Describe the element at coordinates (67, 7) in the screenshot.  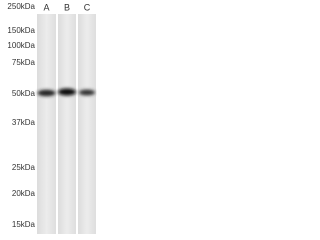
I see `lane-label: B` at that location.